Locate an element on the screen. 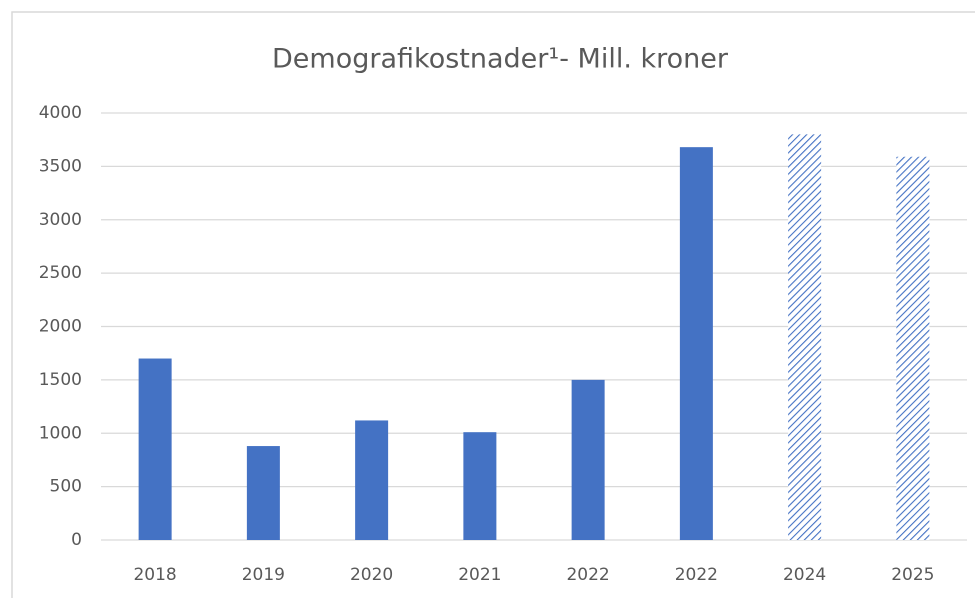 This screenshot has width=975, height=598. y-tick-label: 2000 is located at coordinates (60, 327).